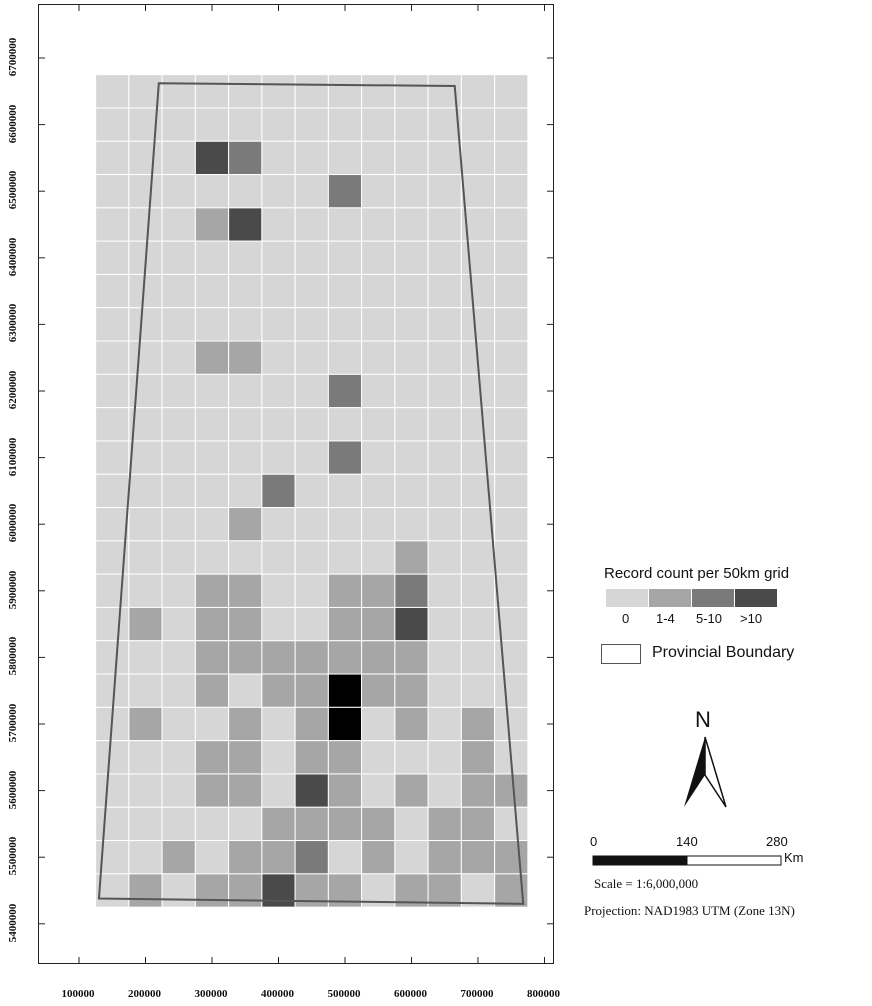 This screenshot has width=872, height=1006. I want to click on y-tick-label: 6100000, so click(13, 456).